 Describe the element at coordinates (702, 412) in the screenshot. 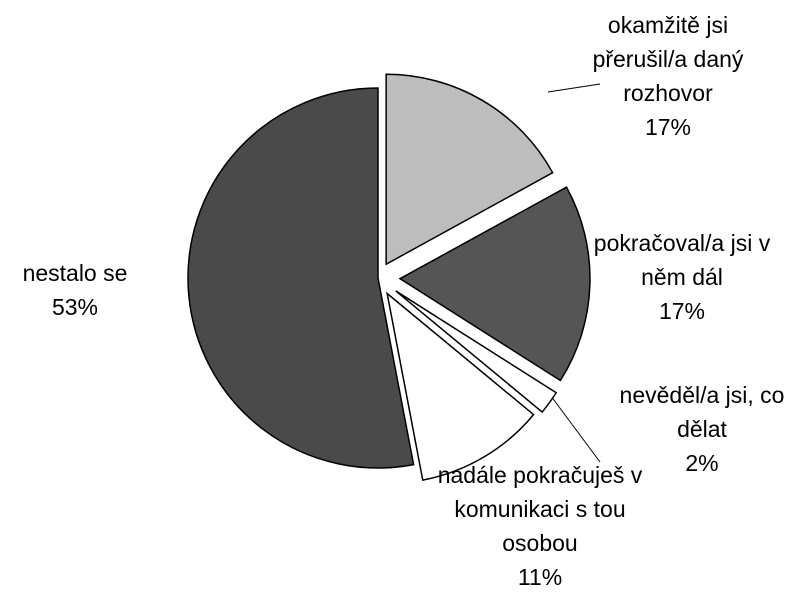

I see `category-label: nevěděl/a jsi, co dělat` at that location.